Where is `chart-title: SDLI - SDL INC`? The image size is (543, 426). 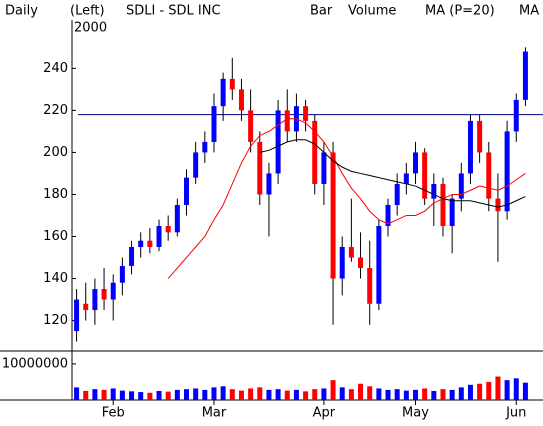 chart-title: SDLI - SDL INC is located at coordinates (173, 11).